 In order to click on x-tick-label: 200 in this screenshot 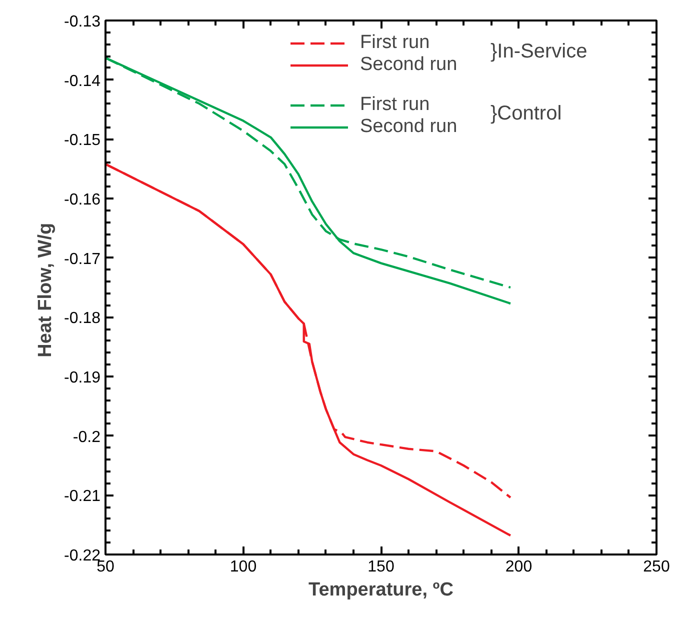, I will do `click(518, 567)`.